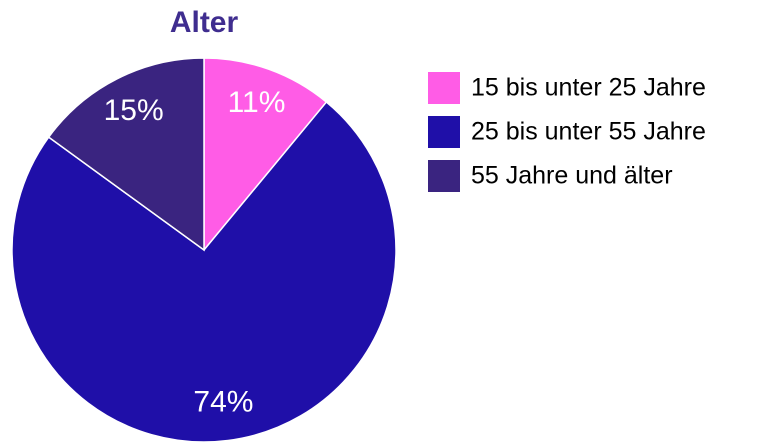 The width and height of the screenshot is (777, 443). I want to click on legend-label: 25 bis unter 55 Jahre, so click(588, 132).